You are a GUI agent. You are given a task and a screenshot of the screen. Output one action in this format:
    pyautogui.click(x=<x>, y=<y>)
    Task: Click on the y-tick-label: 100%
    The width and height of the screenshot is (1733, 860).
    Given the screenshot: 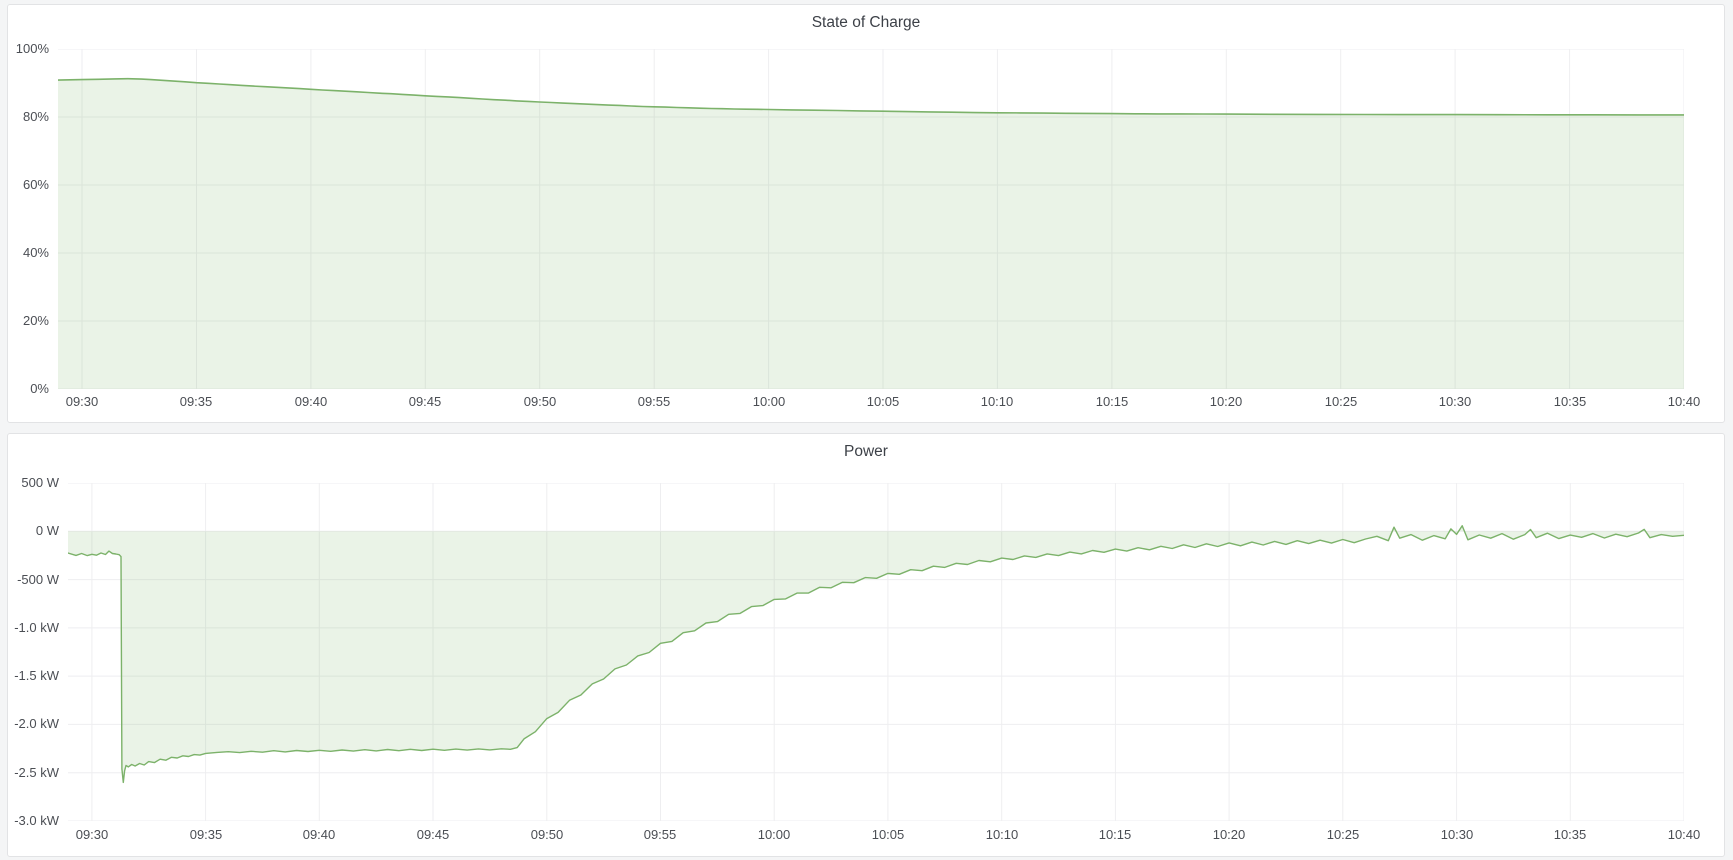 What is the action you would take?
    pyautogui.click(x=32, y=48)
    